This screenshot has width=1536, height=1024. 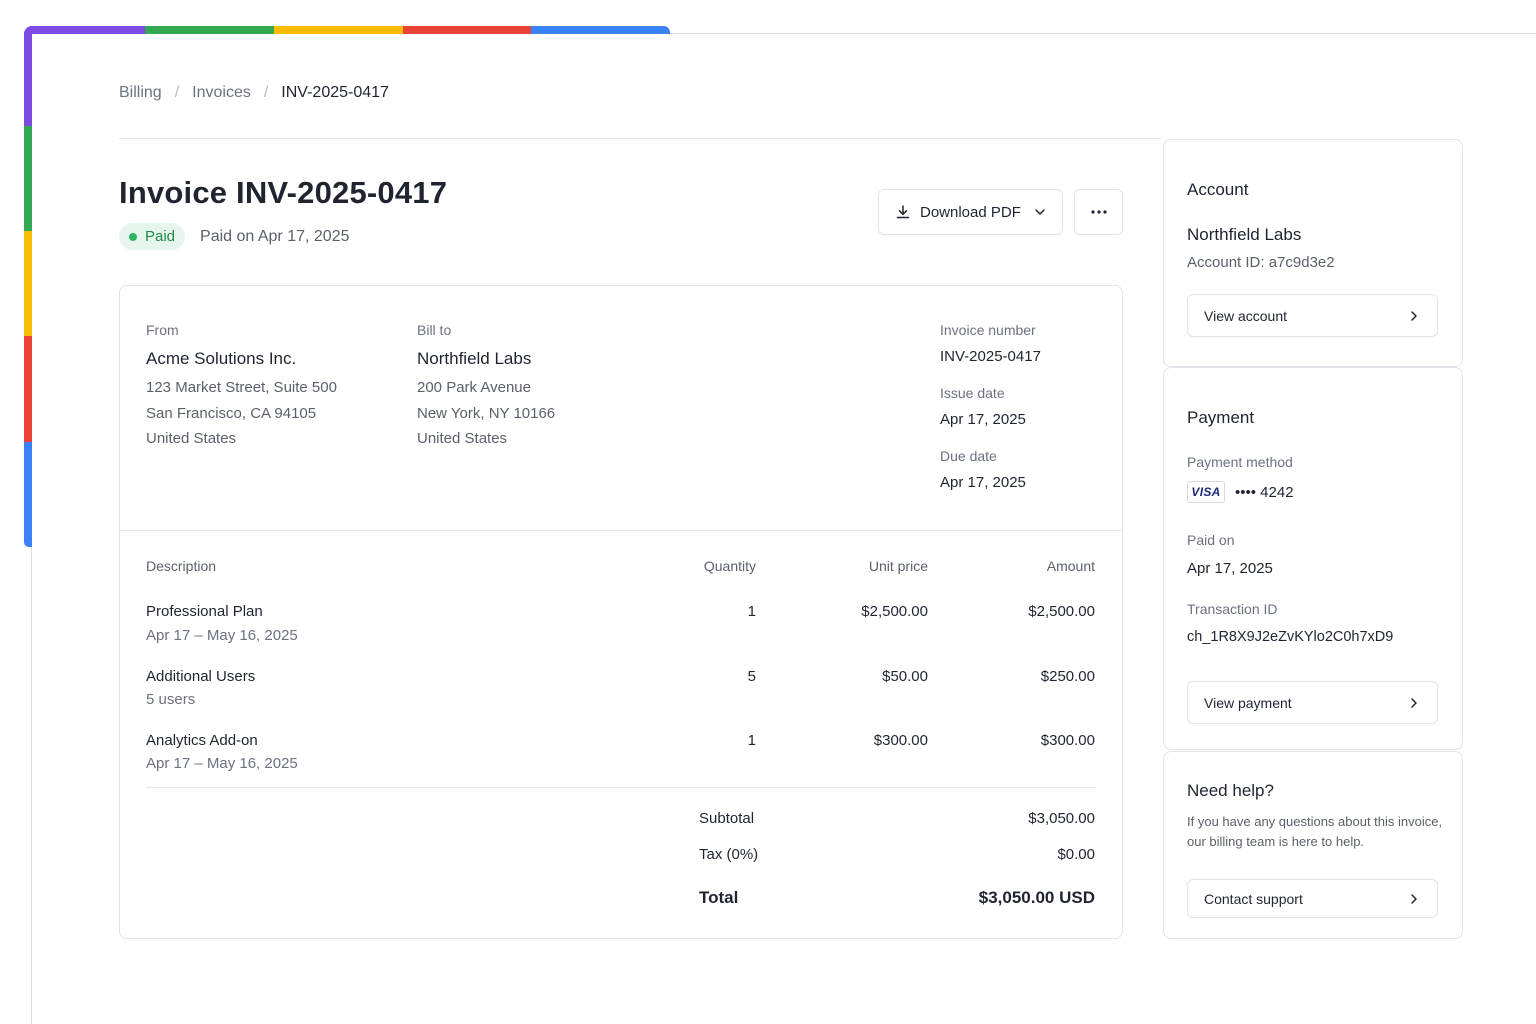 I want to click on more-horizontal-icon, so click(x=1098, y=212).